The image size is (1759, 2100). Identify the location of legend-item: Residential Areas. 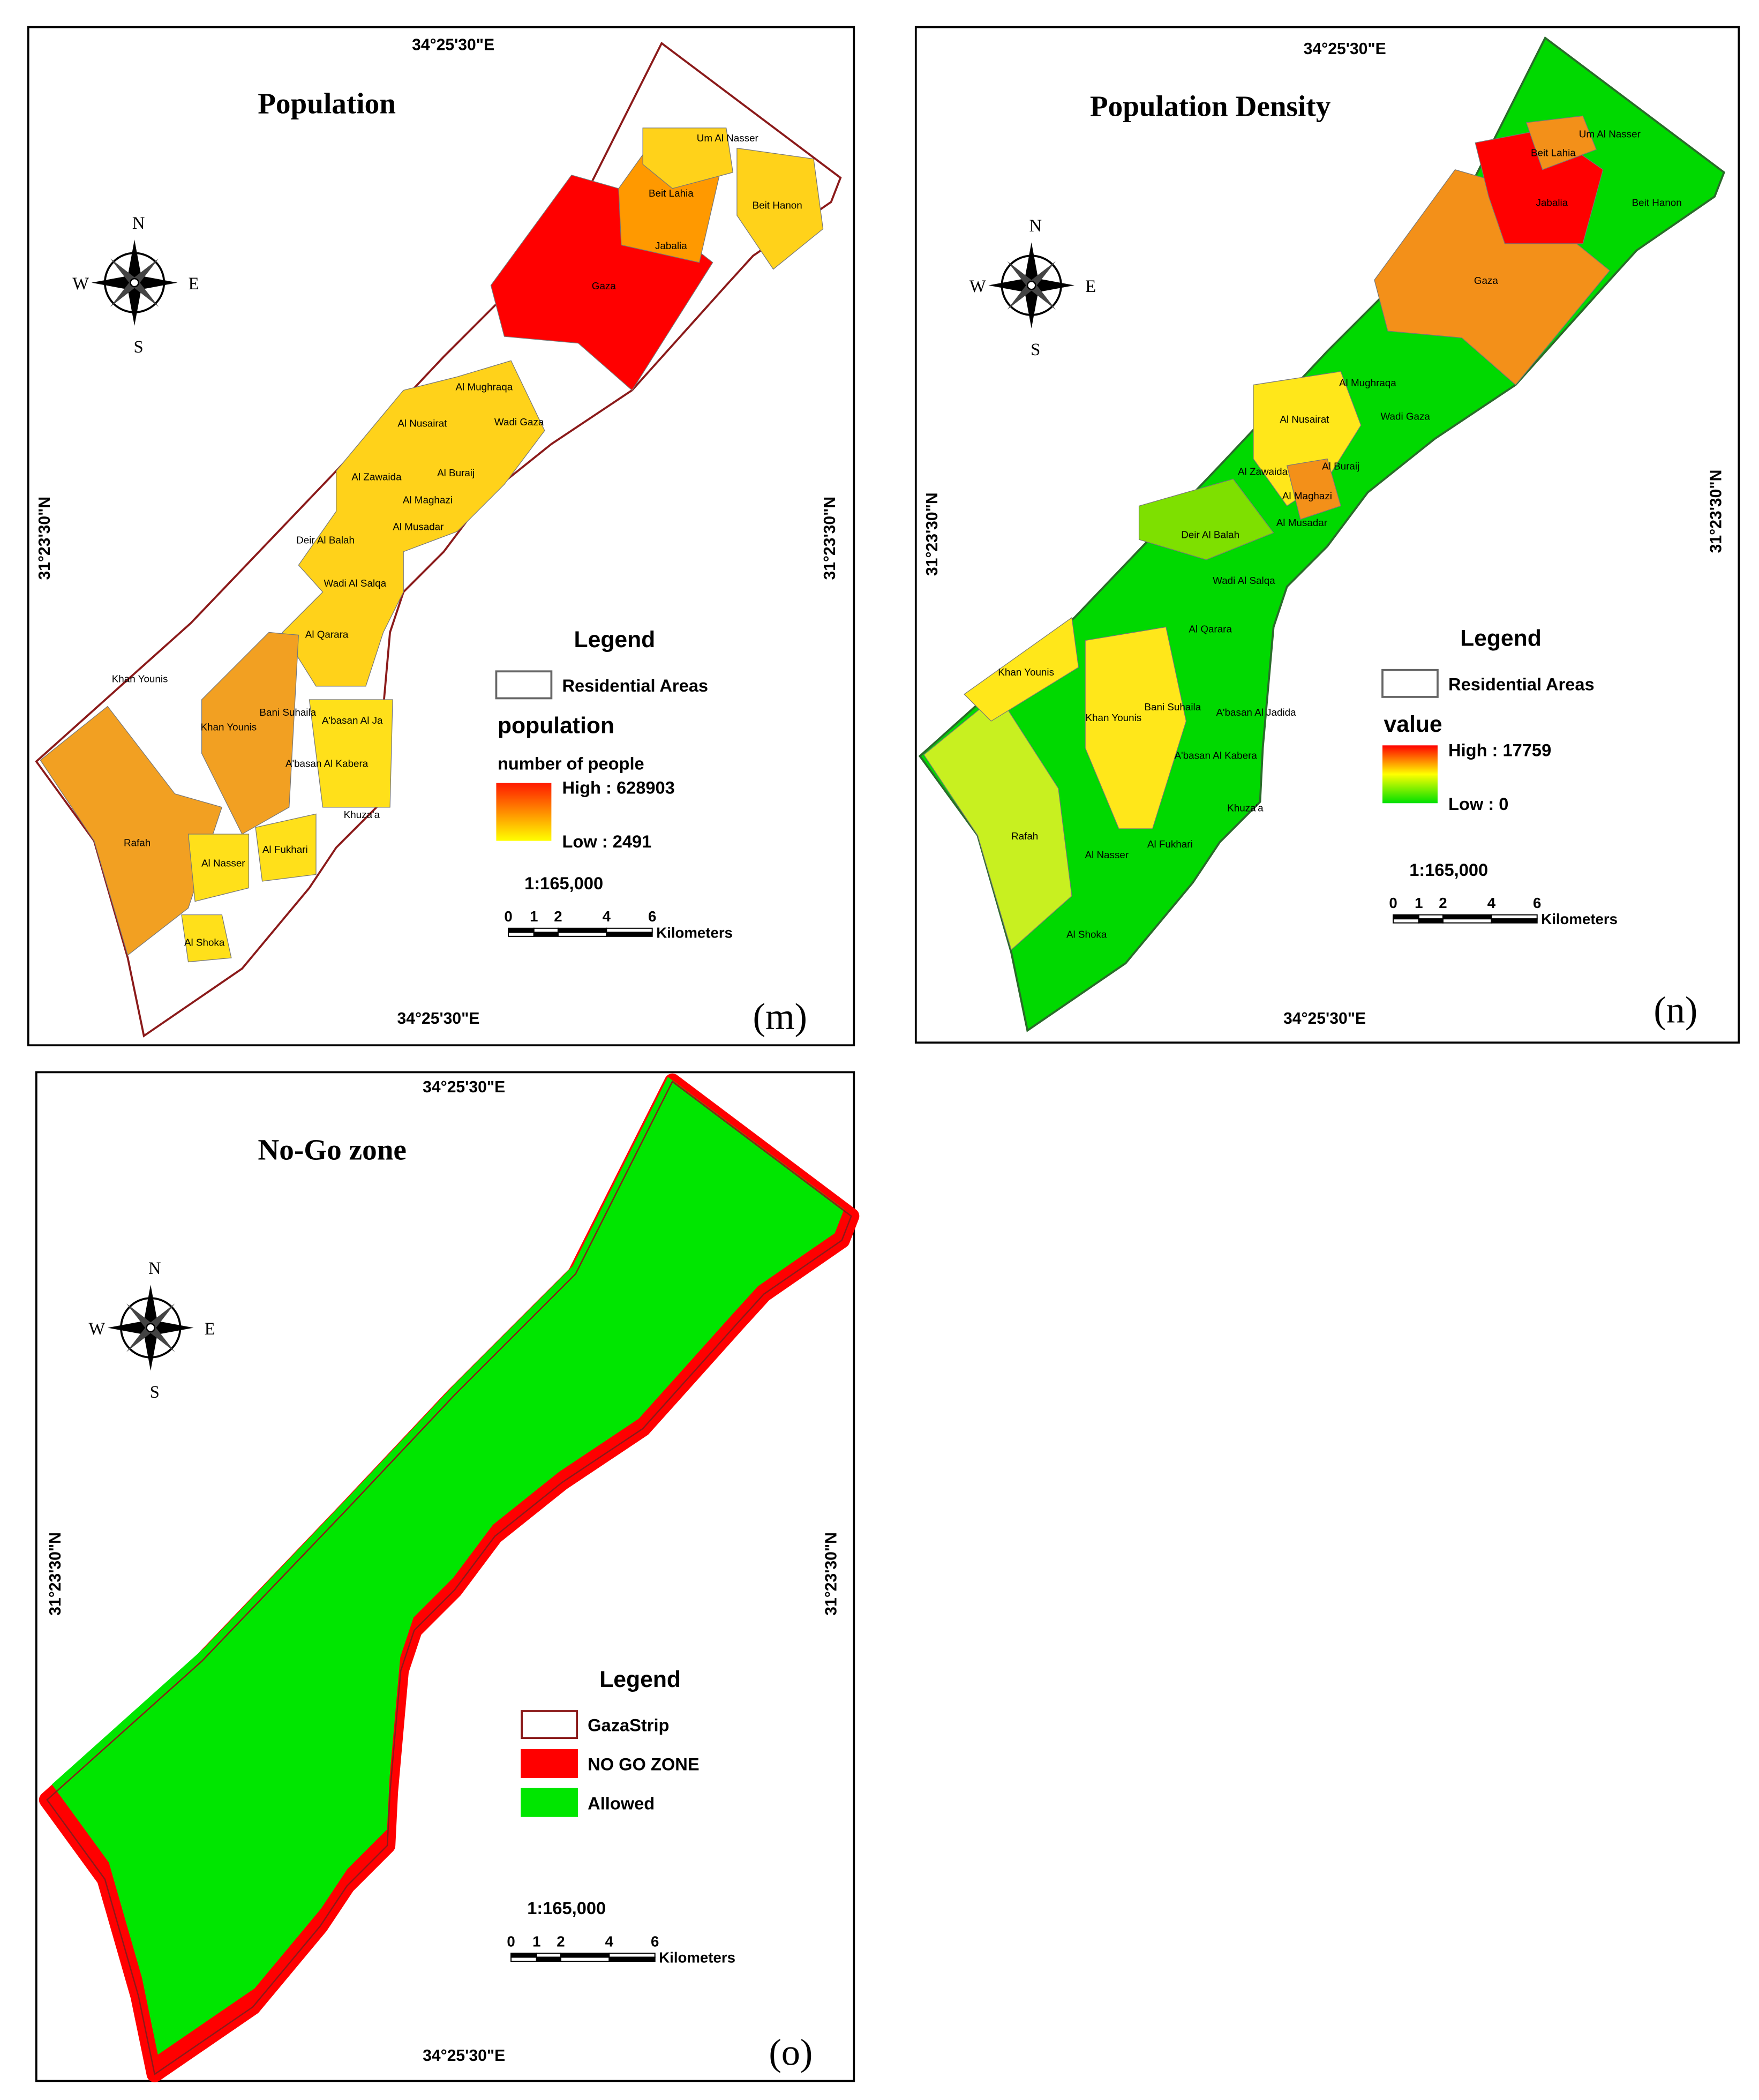
(635, 685).